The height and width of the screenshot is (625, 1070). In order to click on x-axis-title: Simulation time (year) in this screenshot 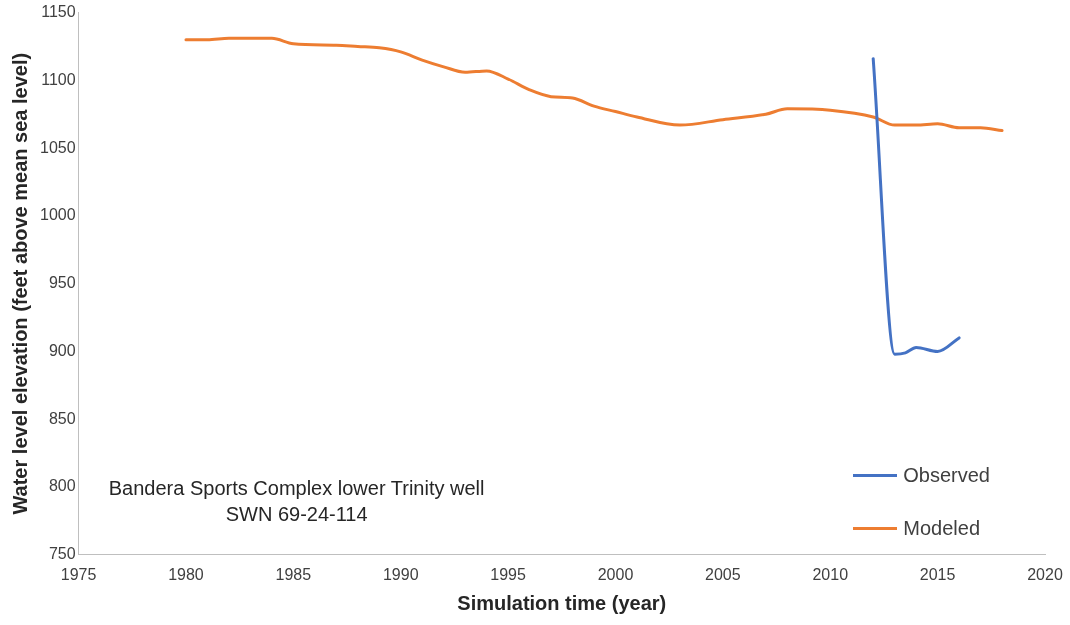, I will do `click(562, 602)`.